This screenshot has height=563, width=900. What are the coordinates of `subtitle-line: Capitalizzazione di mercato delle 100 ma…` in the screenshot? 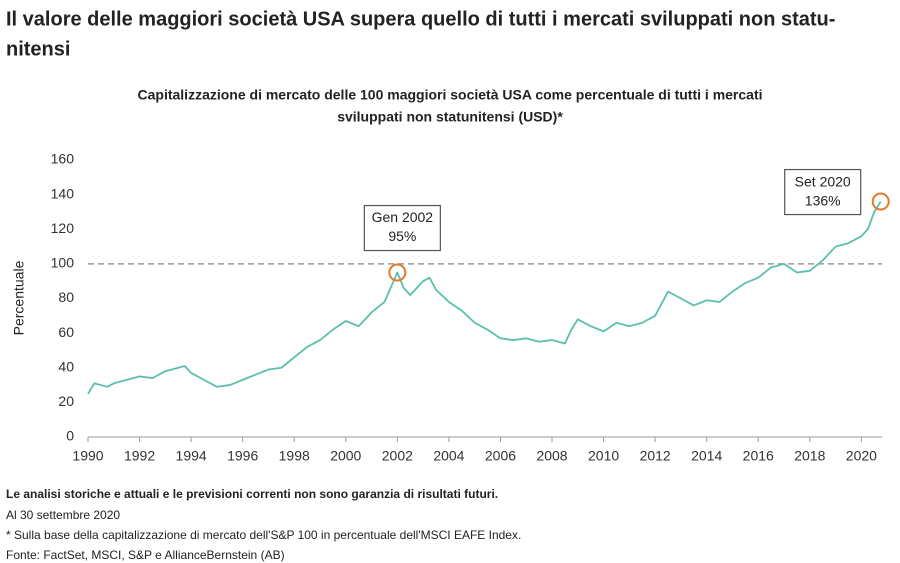 It's located at (450, 95).